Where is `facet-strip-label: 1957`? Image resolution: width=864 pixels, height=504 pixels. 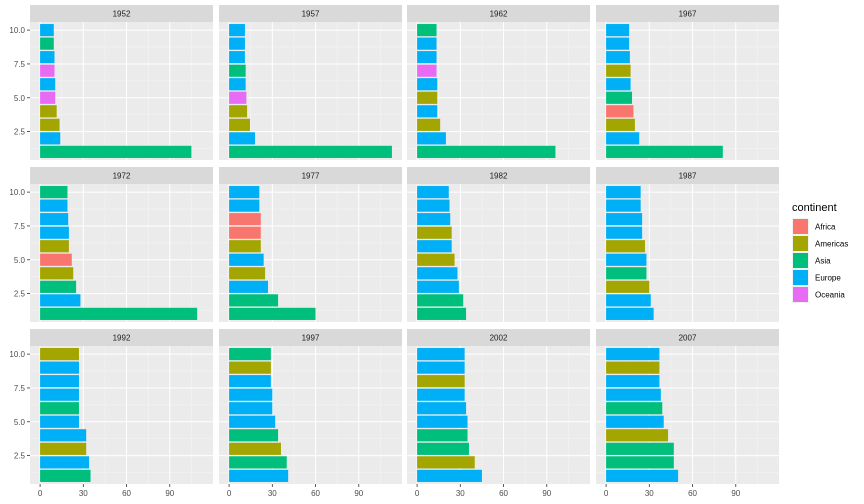
facet-strip-label: 1957 is located at coordinates (311, 14).